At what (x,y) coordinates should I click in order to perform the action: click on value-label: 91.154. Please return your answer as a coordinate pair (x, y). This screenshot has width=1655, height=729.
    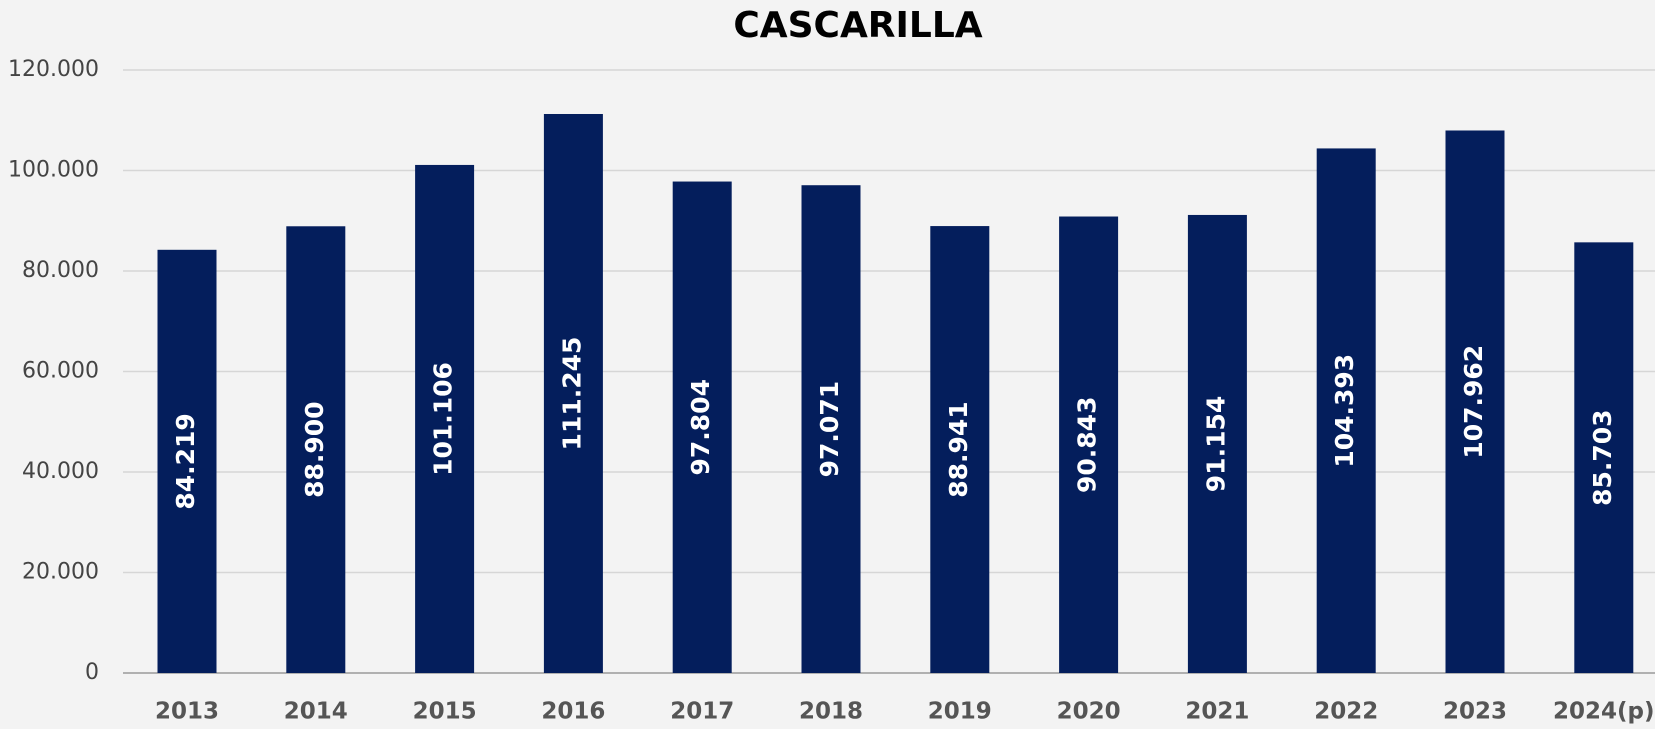
    Looking at the image, I should click on (1215, 444).